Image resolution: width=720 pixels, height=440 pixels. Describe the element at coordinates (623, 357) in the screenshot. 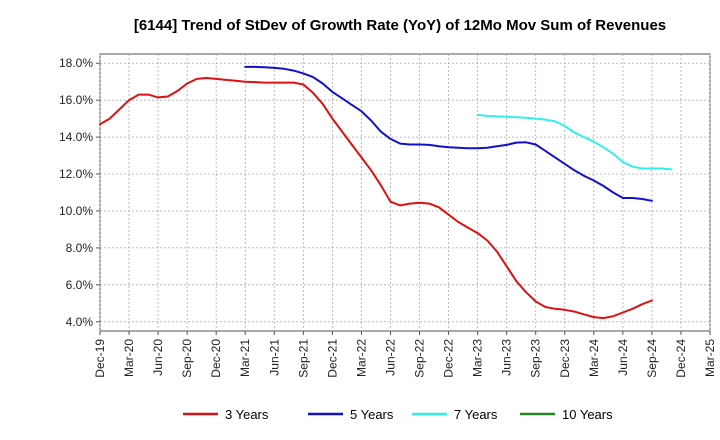

I see `x-tick-label: Jun-24` at that location.